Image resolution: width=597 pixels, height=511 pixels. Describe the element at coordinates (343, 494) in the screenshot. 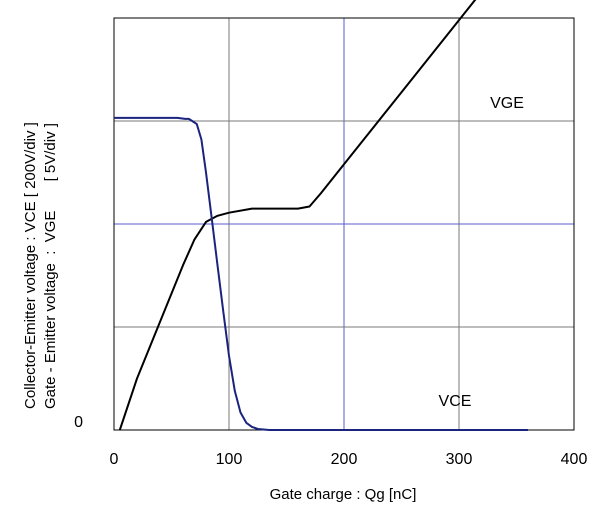

I see `x-axis-title: Gate charge : Qg [nC]` at that location.